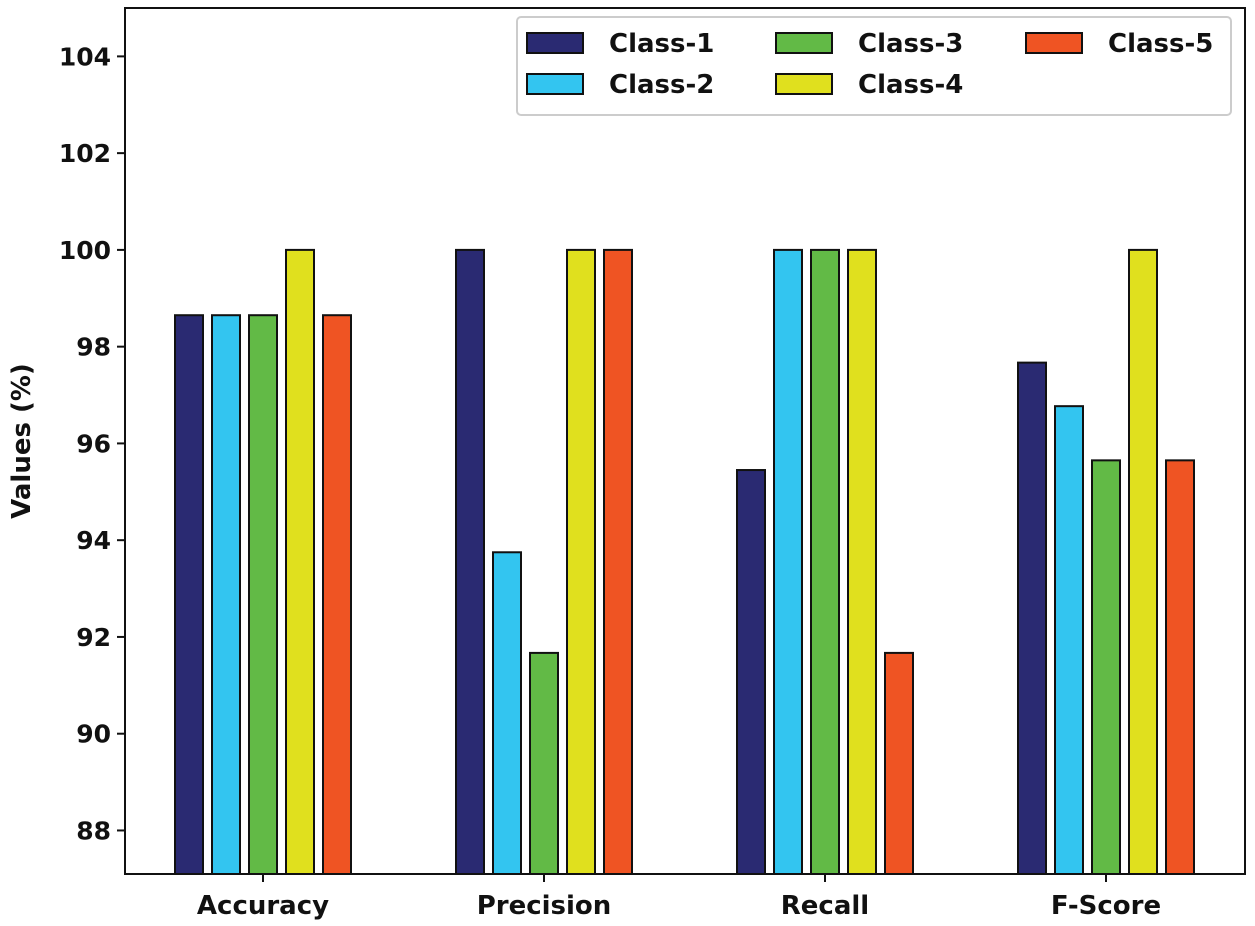  What do you see at coordinates (910, 85) in the screenshot?
I see `legend-label-class-4: Class-4` at bounding box center [910, 85].